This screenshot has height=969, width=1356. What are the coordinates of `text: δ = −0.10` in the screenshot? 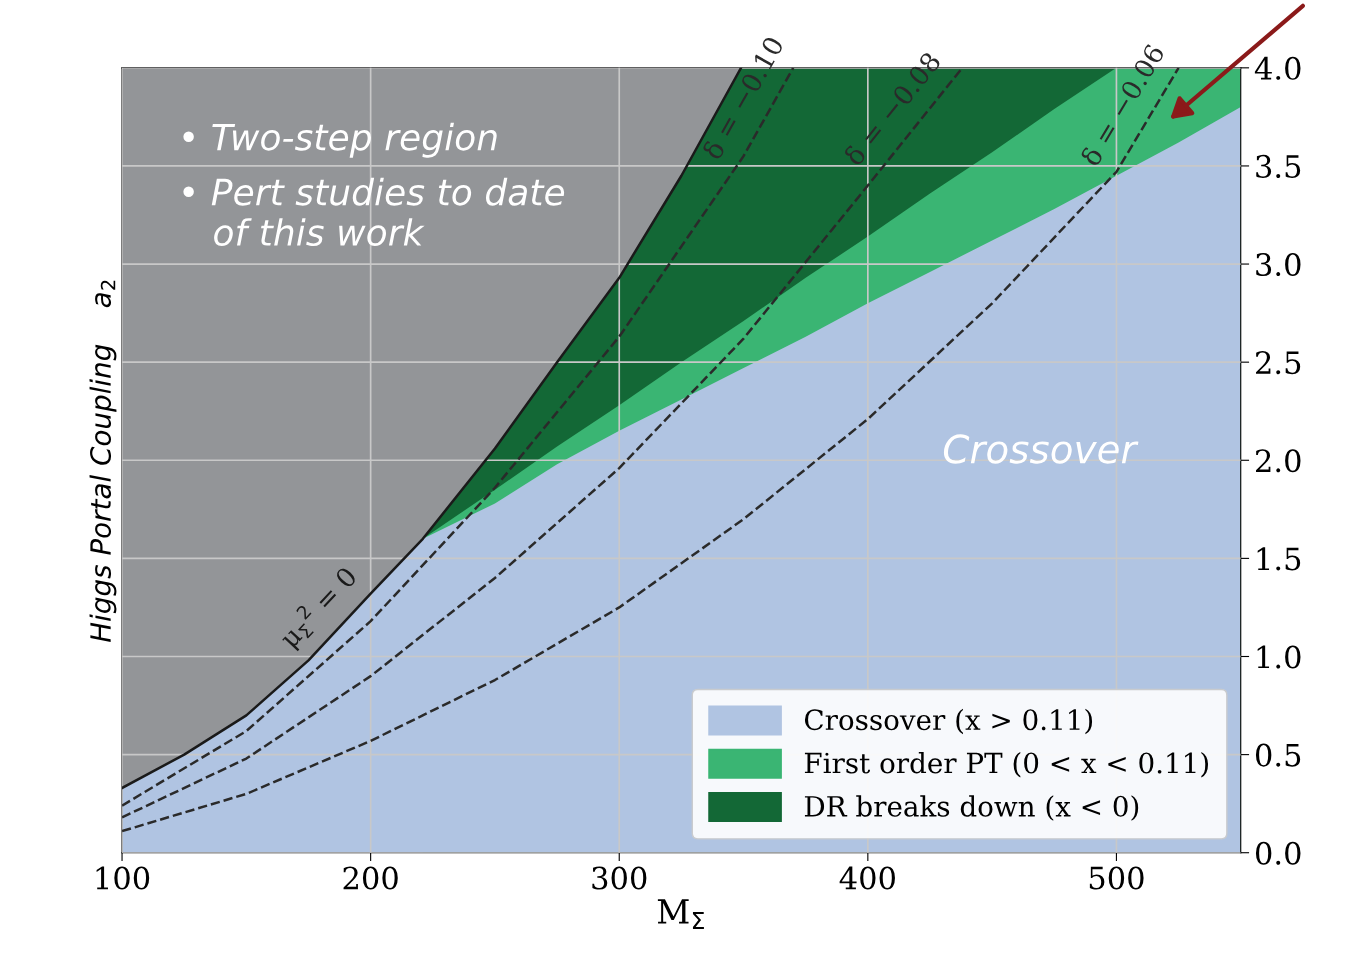 It's located at (743, 98).